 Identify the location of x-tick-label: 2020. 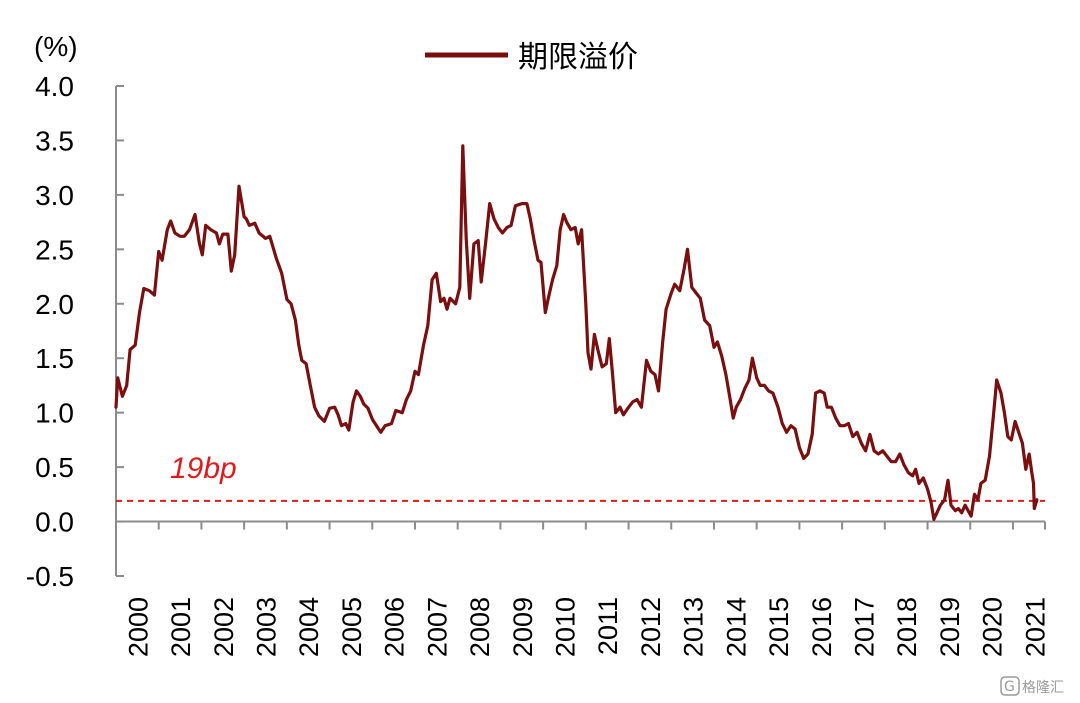
(993, 627).